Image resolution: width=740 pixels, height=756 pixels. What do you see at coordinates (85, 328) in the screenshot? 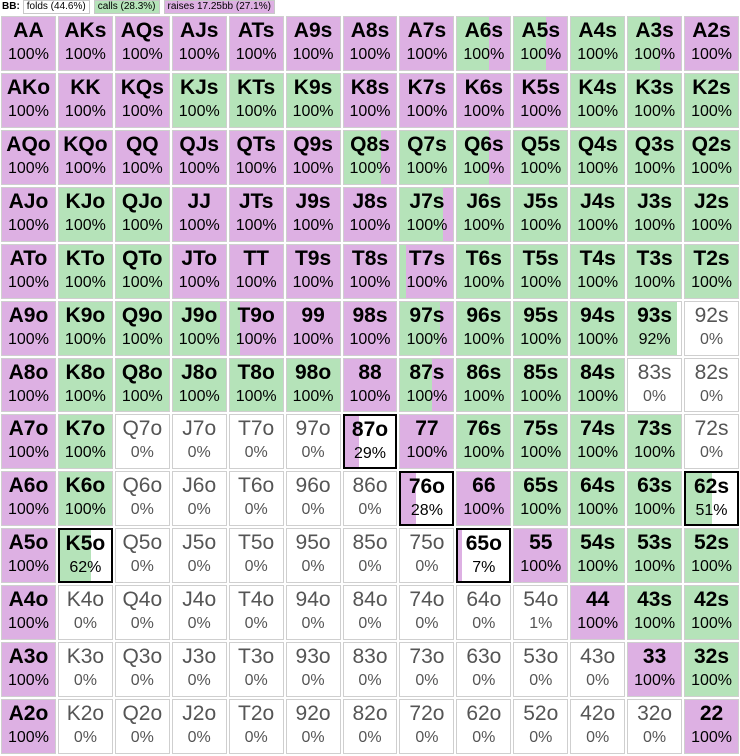
I see `hand-cell: K9o 100%` at bounding box center [85, 328].